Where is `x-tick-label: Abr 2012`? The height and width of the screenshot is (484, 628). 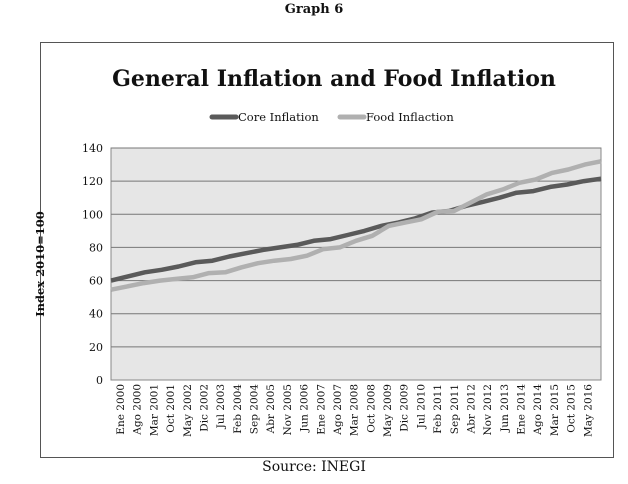
x-tick-label: Abr 2012 is located at coordinates (471, 409).